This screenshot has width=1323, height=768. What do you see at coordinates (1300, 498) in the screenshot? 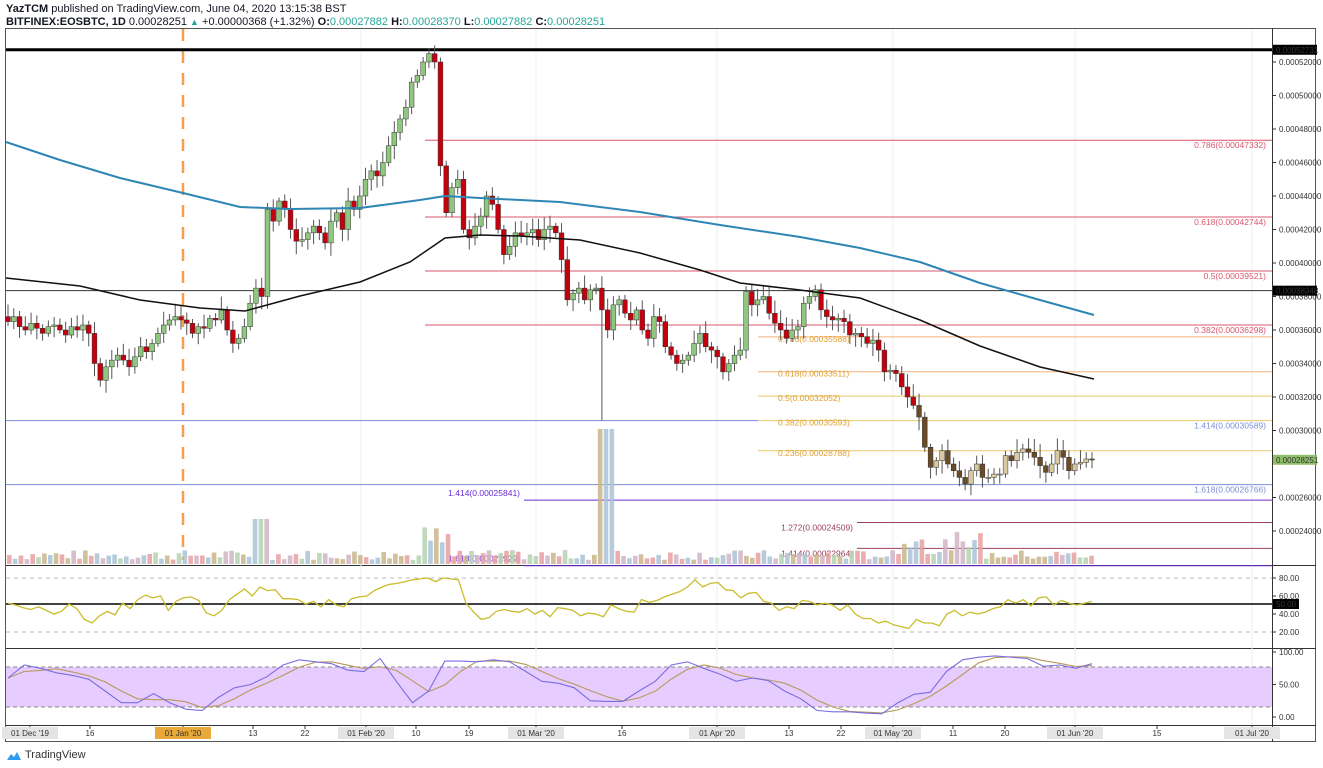
I see `price-tick: 0.00026000` at bounding box center [1300, 498].